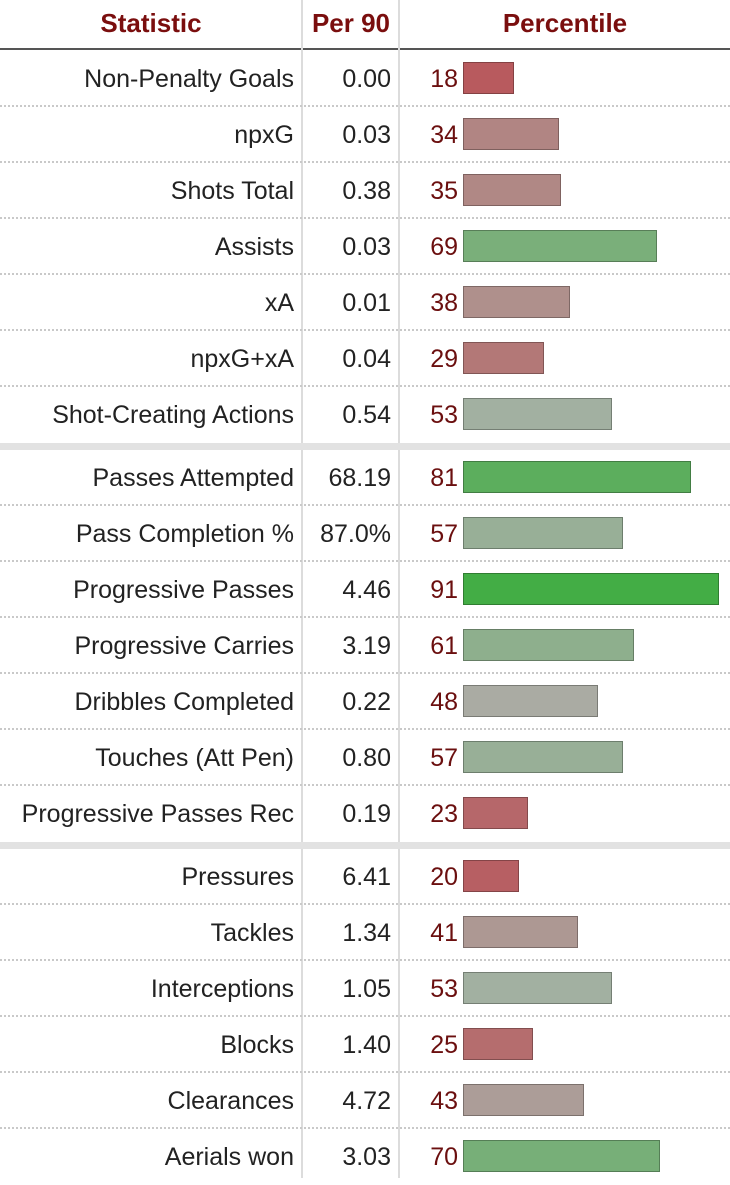  Describe the element at coordinates (351, 23) in the screenshot. I see `header-per-90: Per 90` at that location.